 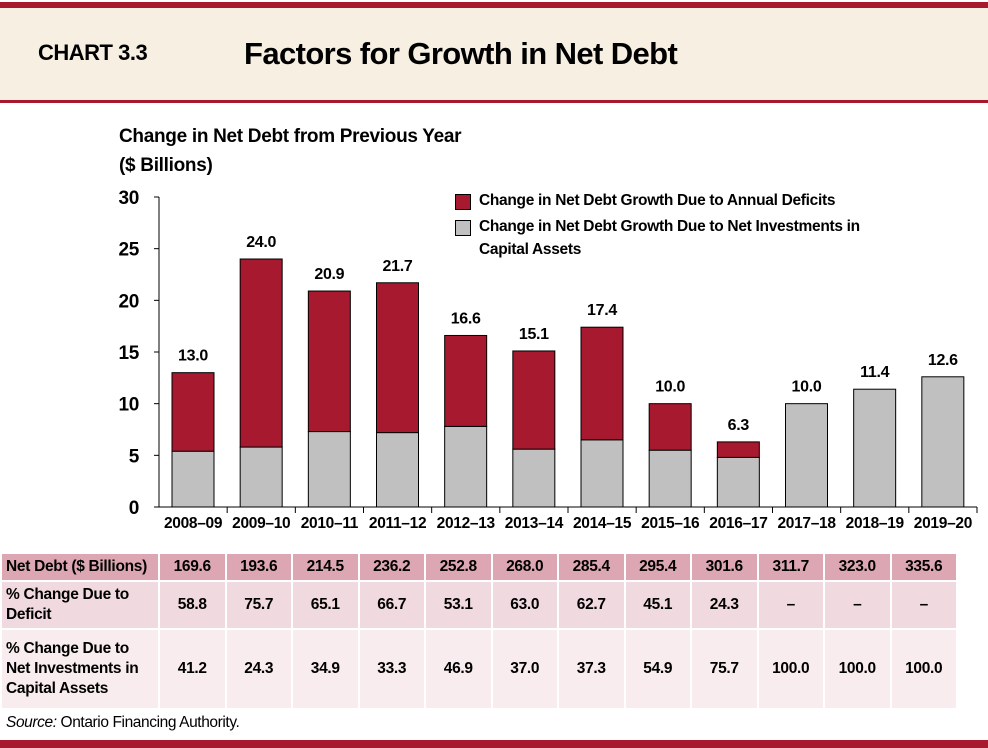 What do you see at coordinates (670, 523) in the screenshot?
I see `x-tick-label: 2015–16` at bounding box center [670, 523].